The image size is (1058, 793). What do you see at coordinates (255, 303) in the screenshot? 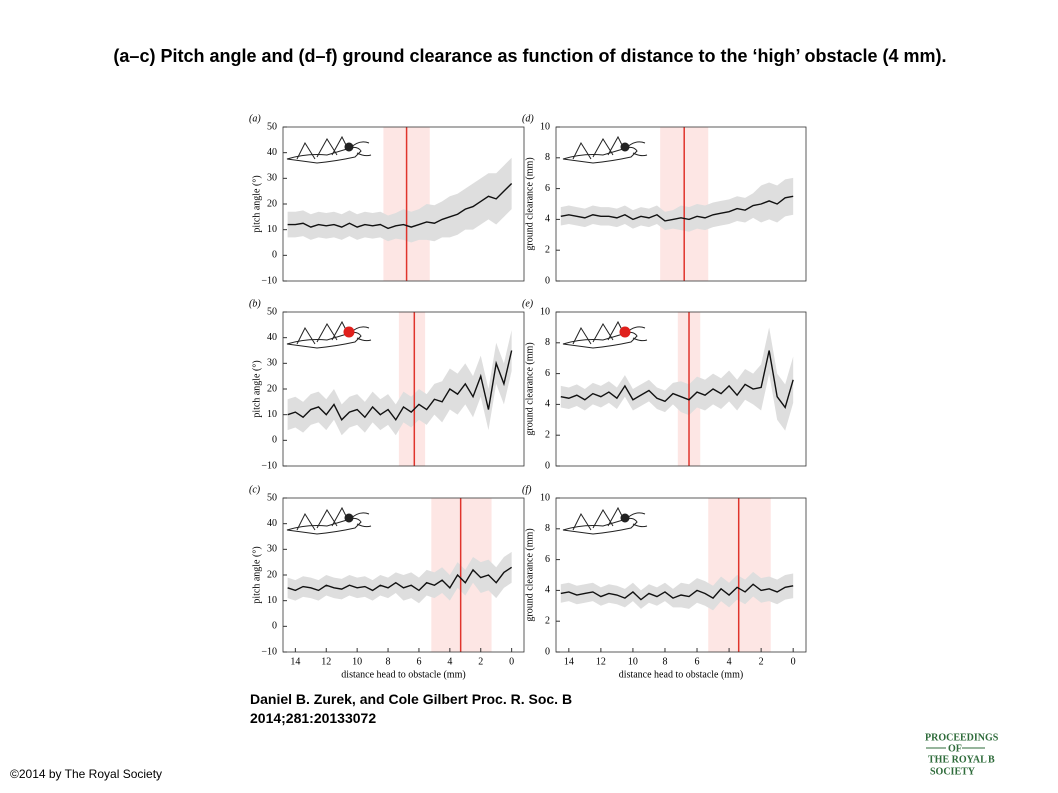
I see `panel-label: (b)` at bounding box center [255, 303].